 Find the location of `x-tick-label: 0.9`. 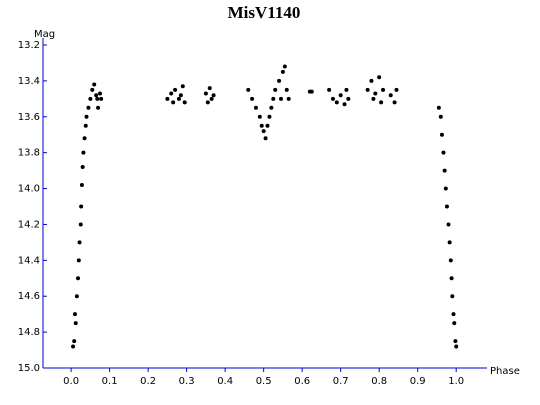

x-tick-label: 0.9 is located at coordinates (418, 381).